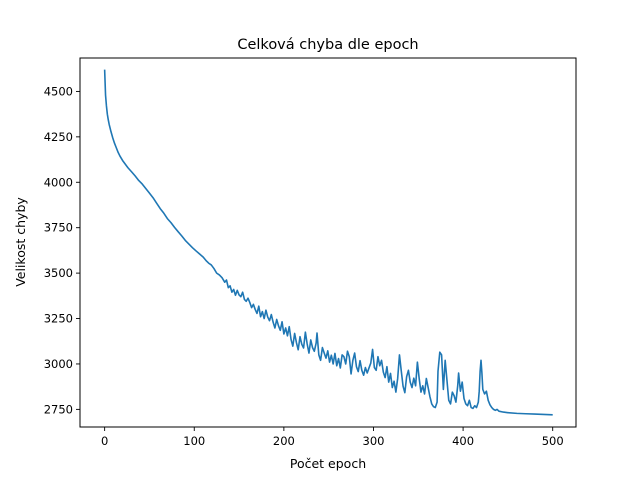 The width and height of the screenshot is (640, 480). What do you see at coordinates (553, 441) in the screenshot?
I see `x-tick-label: 500` at bounding box center [553, 441].